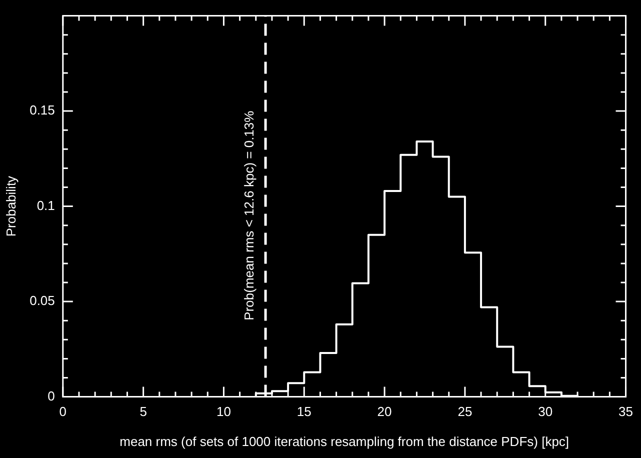 Image resolution: width=641 pixels, height=458 pixels. What do you see at coordinates (345, 441) in the screenshot?
I see `x-axis-title: mean rms (of sets of 1000 iterations resampling from the distance PDFs) [kpc]` at bounding box center [345, 441].